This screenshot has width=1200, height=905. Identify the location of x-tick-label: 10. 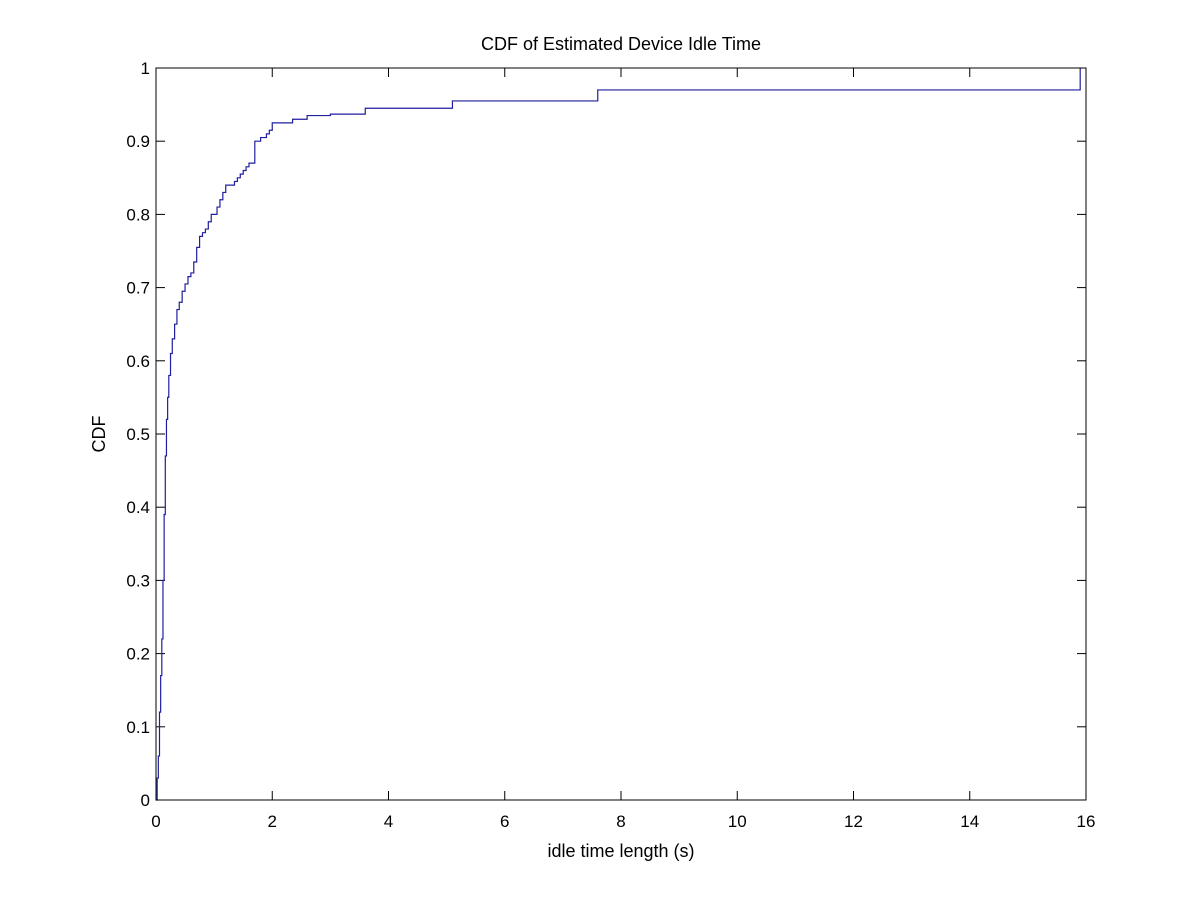
(737, 821).